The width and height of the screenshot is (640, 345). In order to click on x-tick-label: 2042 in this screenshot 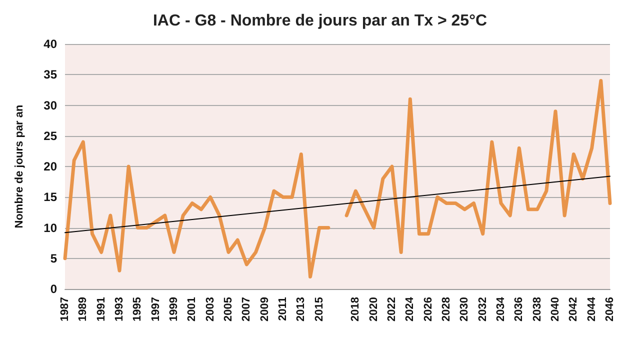, I will do `click(574, 309)`.